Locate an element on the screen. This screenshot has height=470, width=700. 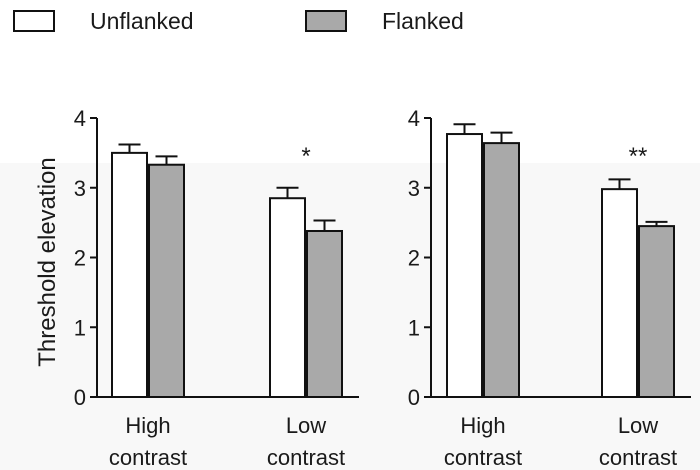
legend: Unflanked Flanked is located at coordinates (238, 21).